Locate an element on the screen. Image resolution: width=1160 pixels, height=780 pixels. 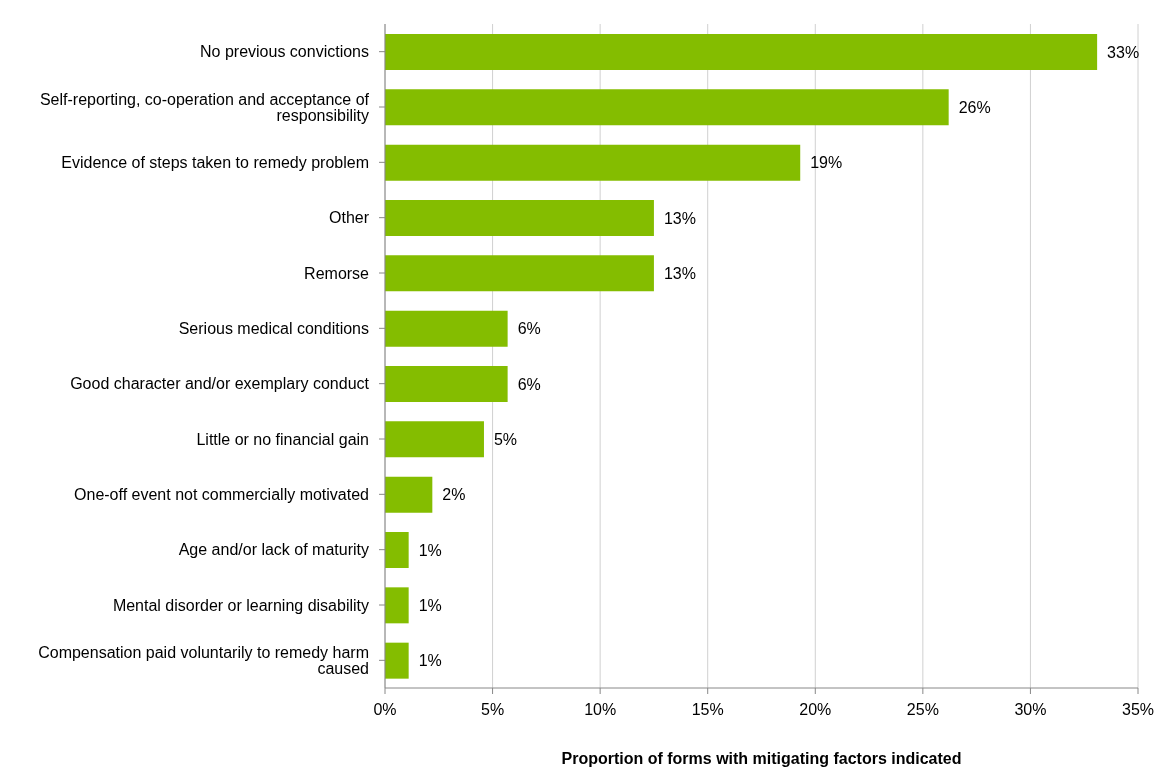
x-tick-label: 25% is located at coordinates (922, 710).